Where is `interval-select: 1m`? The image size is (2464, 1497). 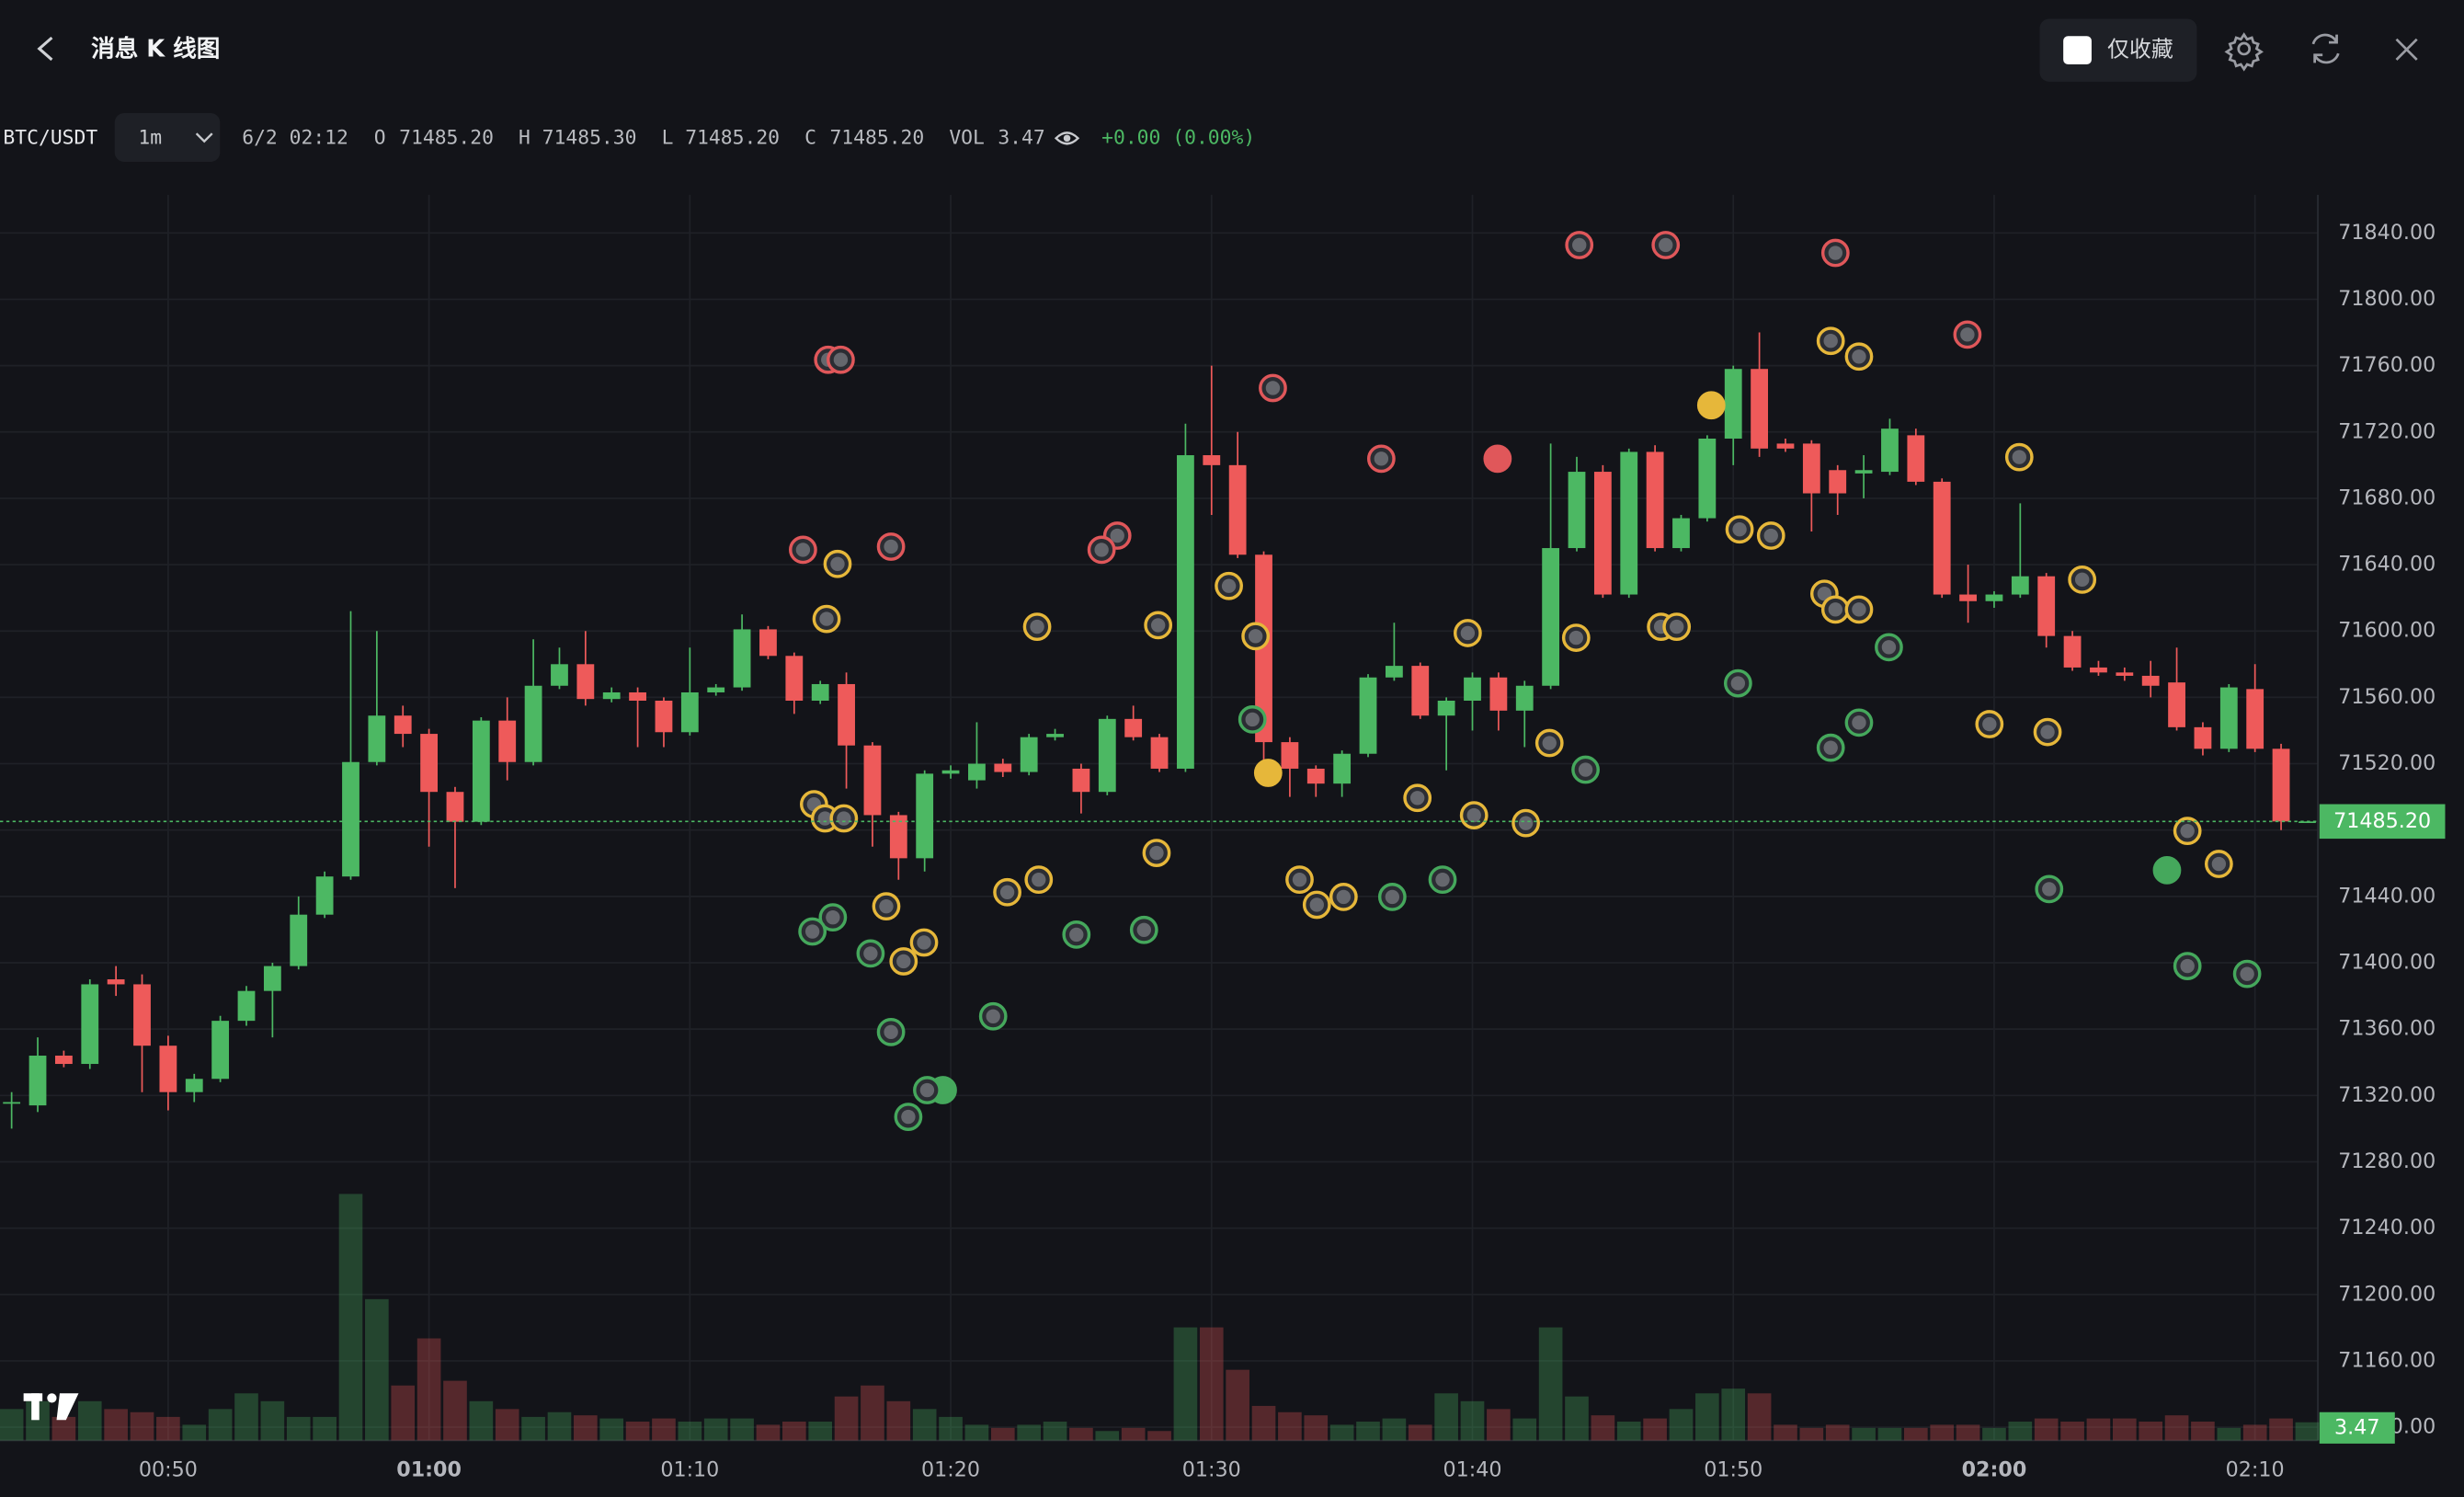
interval-select: 1m is located at coordinates (167, 137).